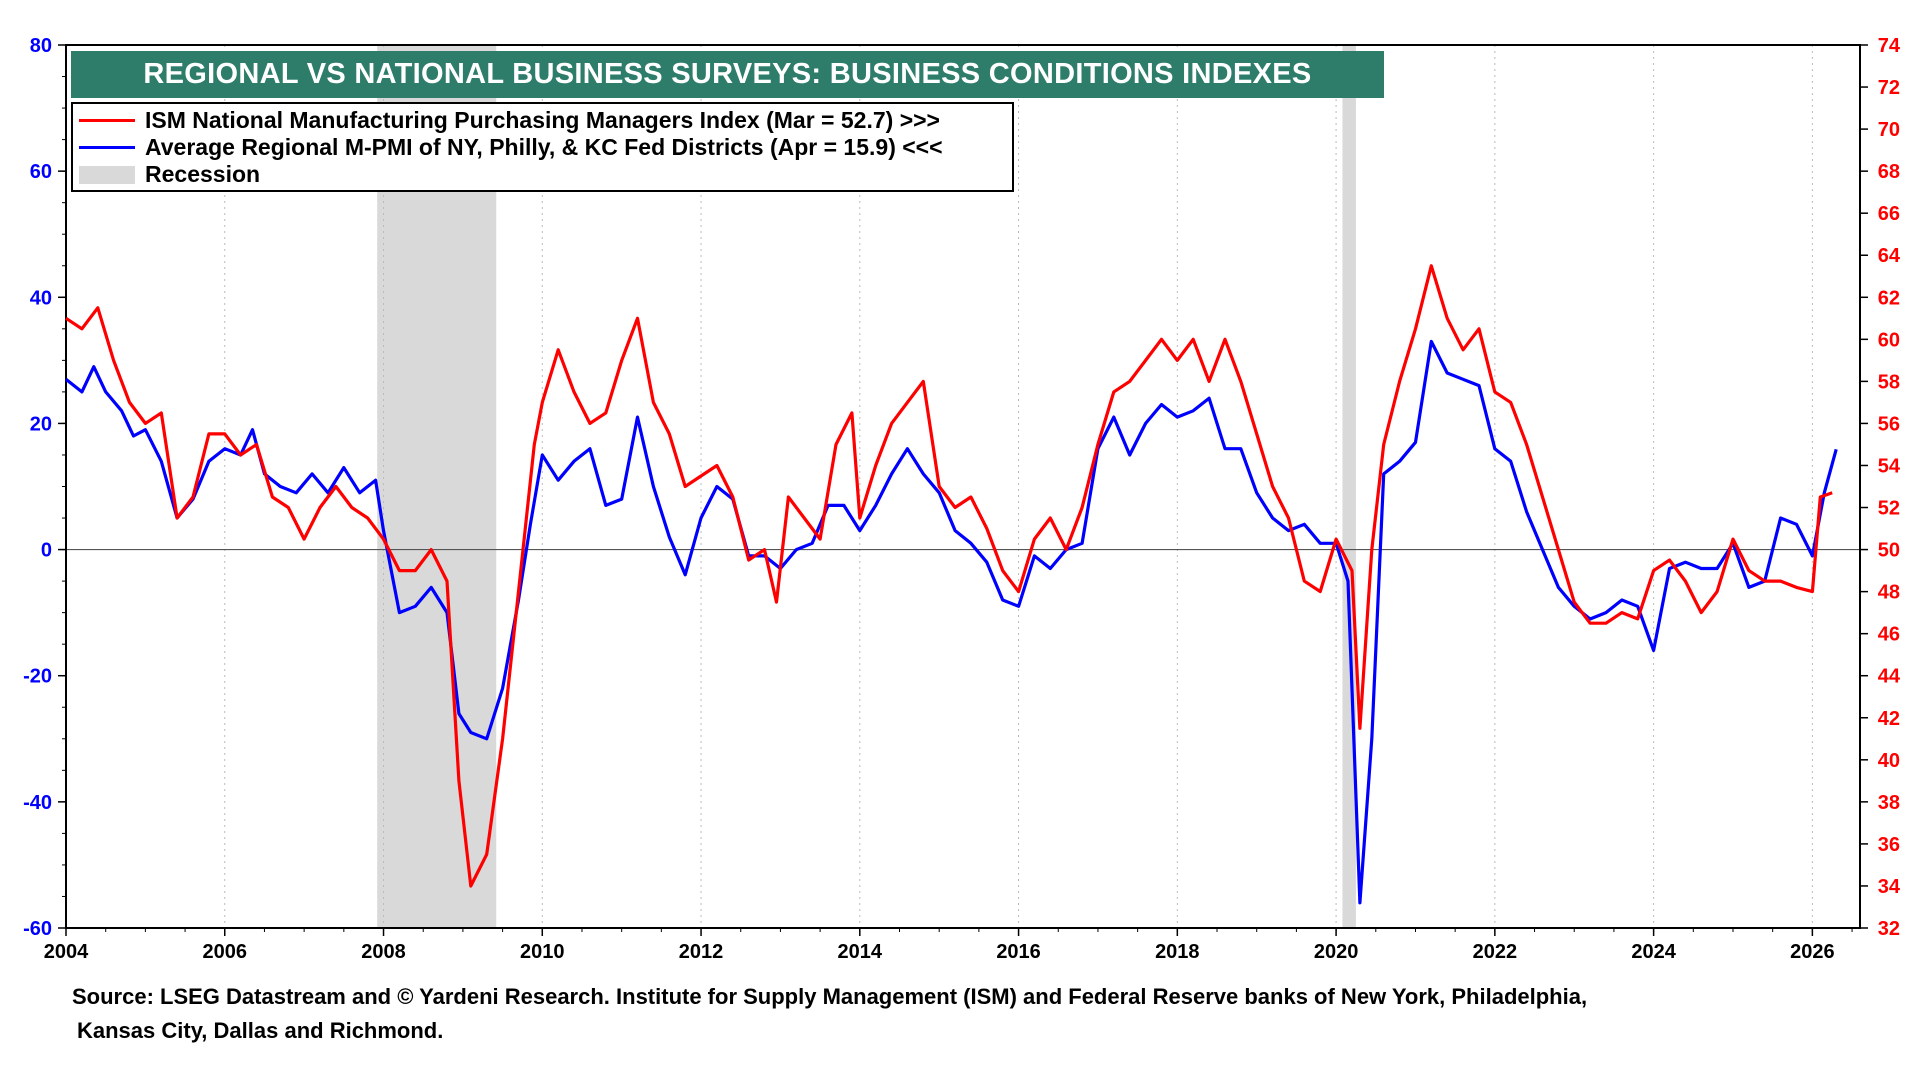 The width and height of the screenshot is (1920, 1080). What do you see at coordinates (1889, 130) in the screenshot?
I see `right-tick-label-70: 70` at bounding box center [1889, 130].